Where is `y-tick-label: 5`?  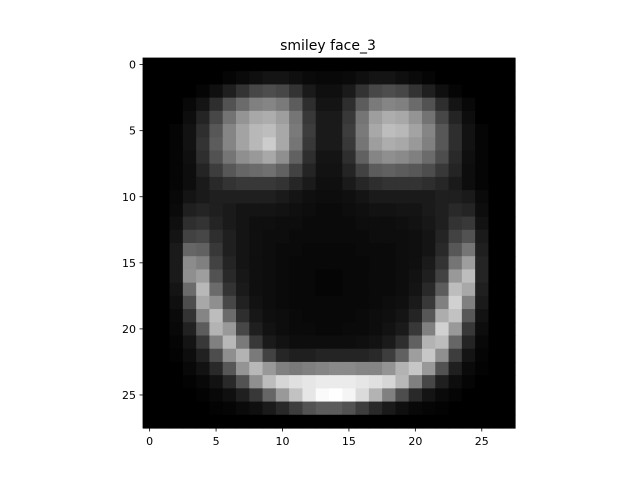 y-tick-label: 5 is located at coordinates (132, 131).